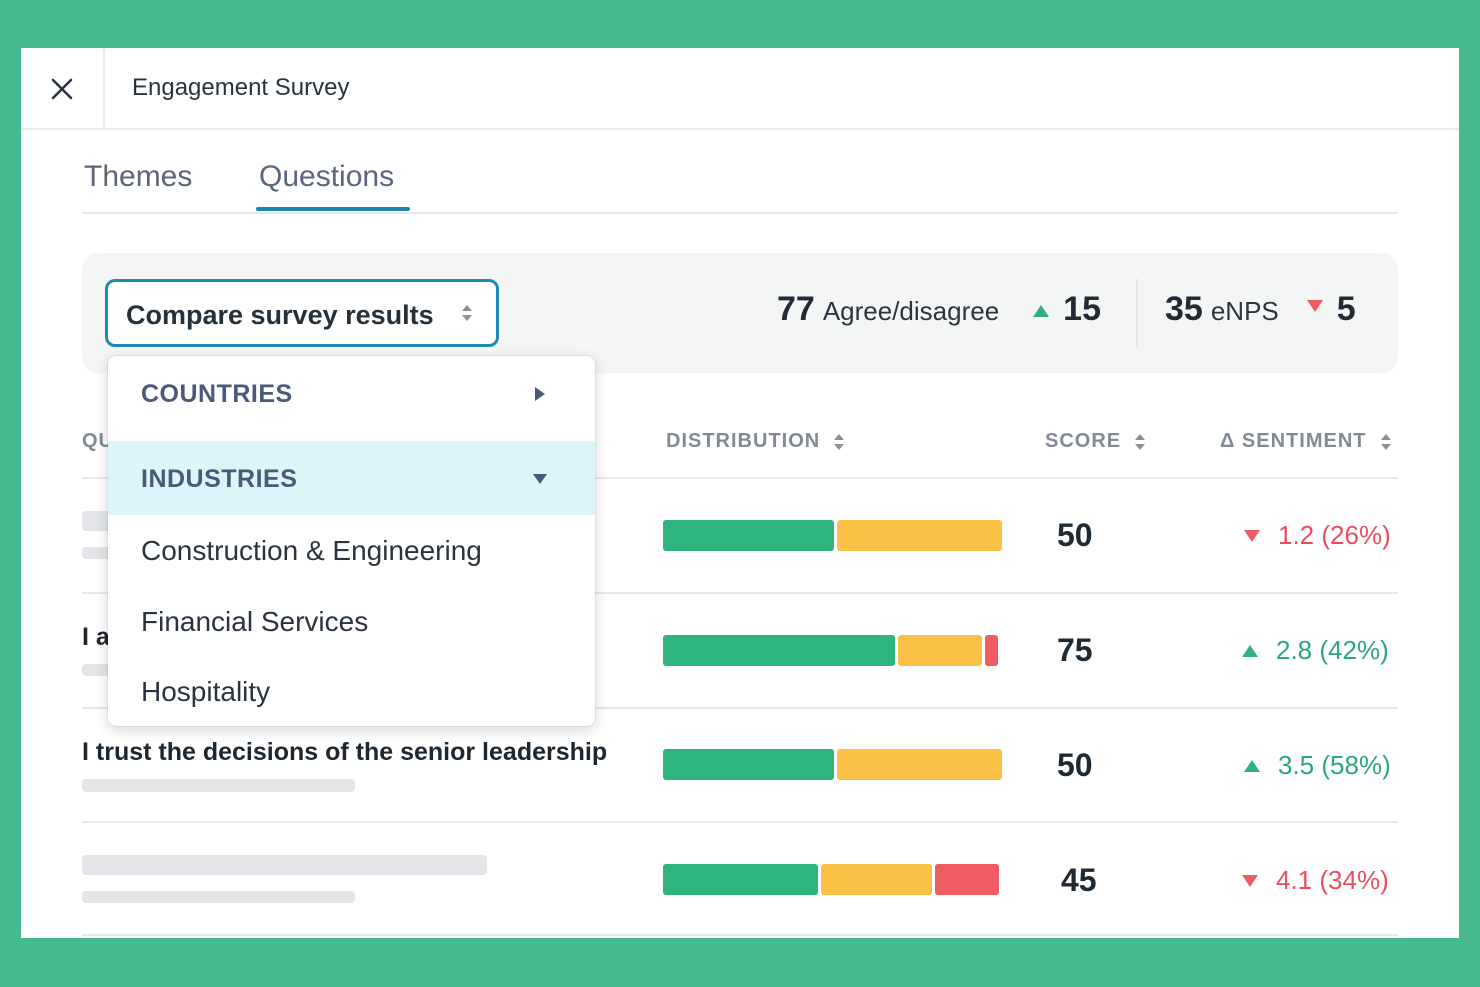 This screenshot has height=987, width=1480. I want to click on active-tab-indicator, so click(333, 209).